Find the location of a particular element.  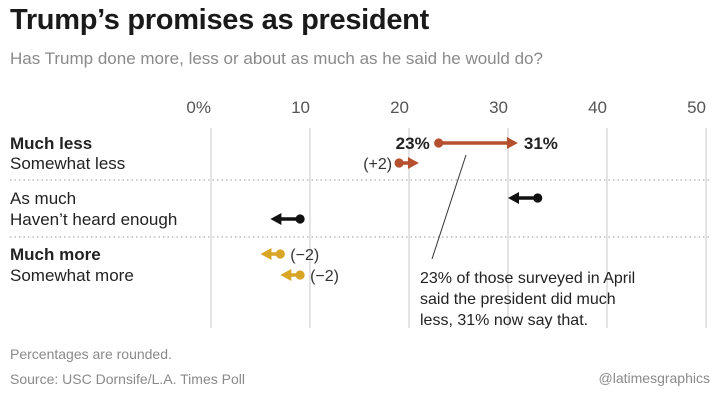

end-value-label: 31% is located at coordinates (541, 143).